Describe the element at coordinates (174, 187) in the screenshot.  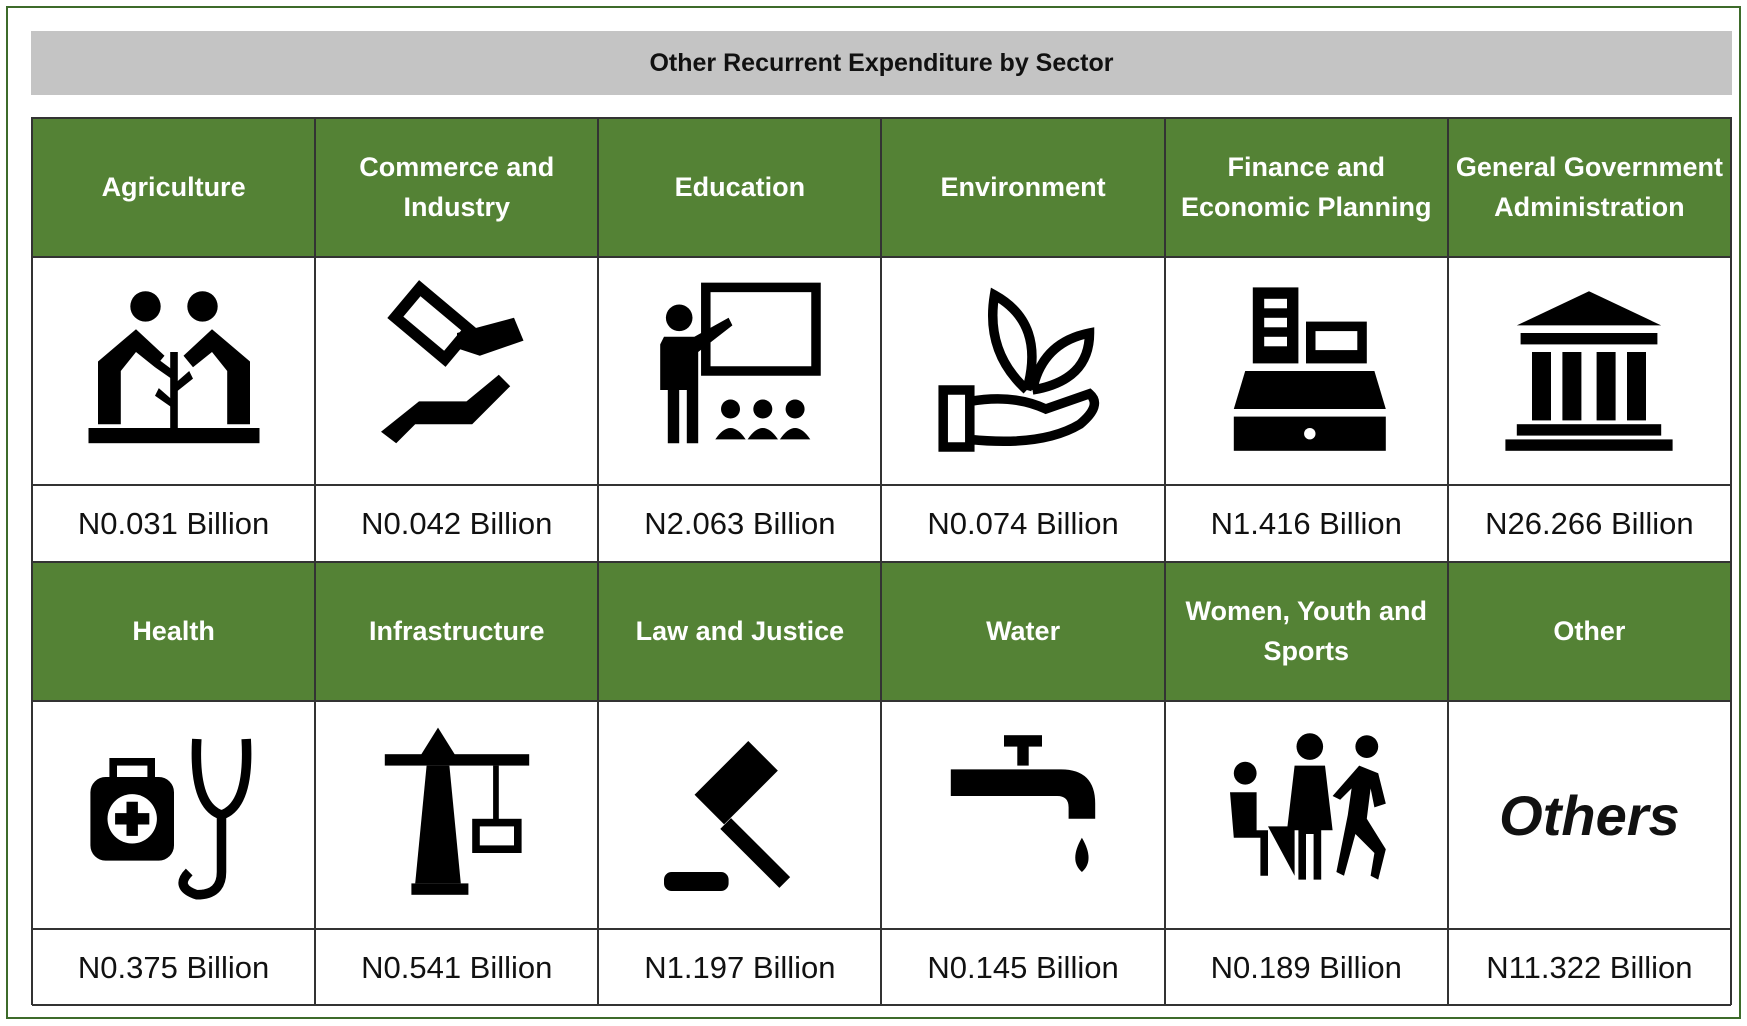
I see `sector-name: Agriculture` at that location.